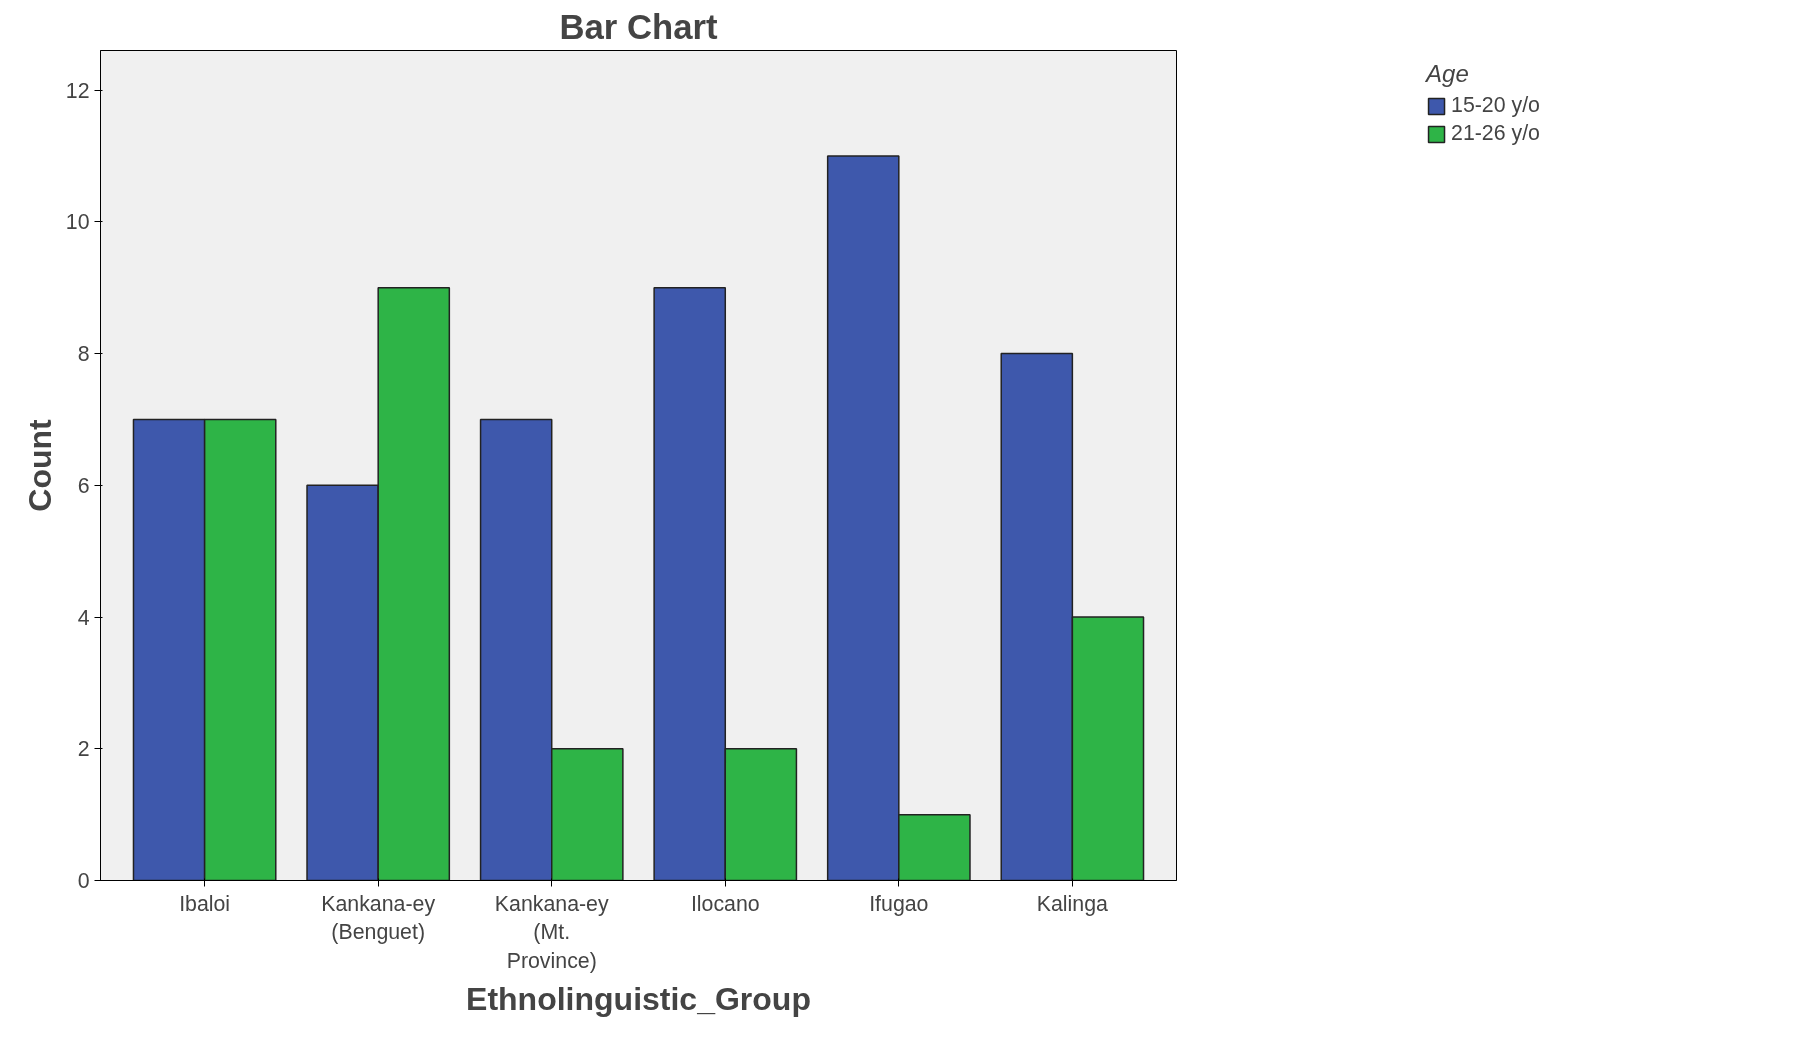  I want to click on y-tick-label: 0, so click(83, 881).